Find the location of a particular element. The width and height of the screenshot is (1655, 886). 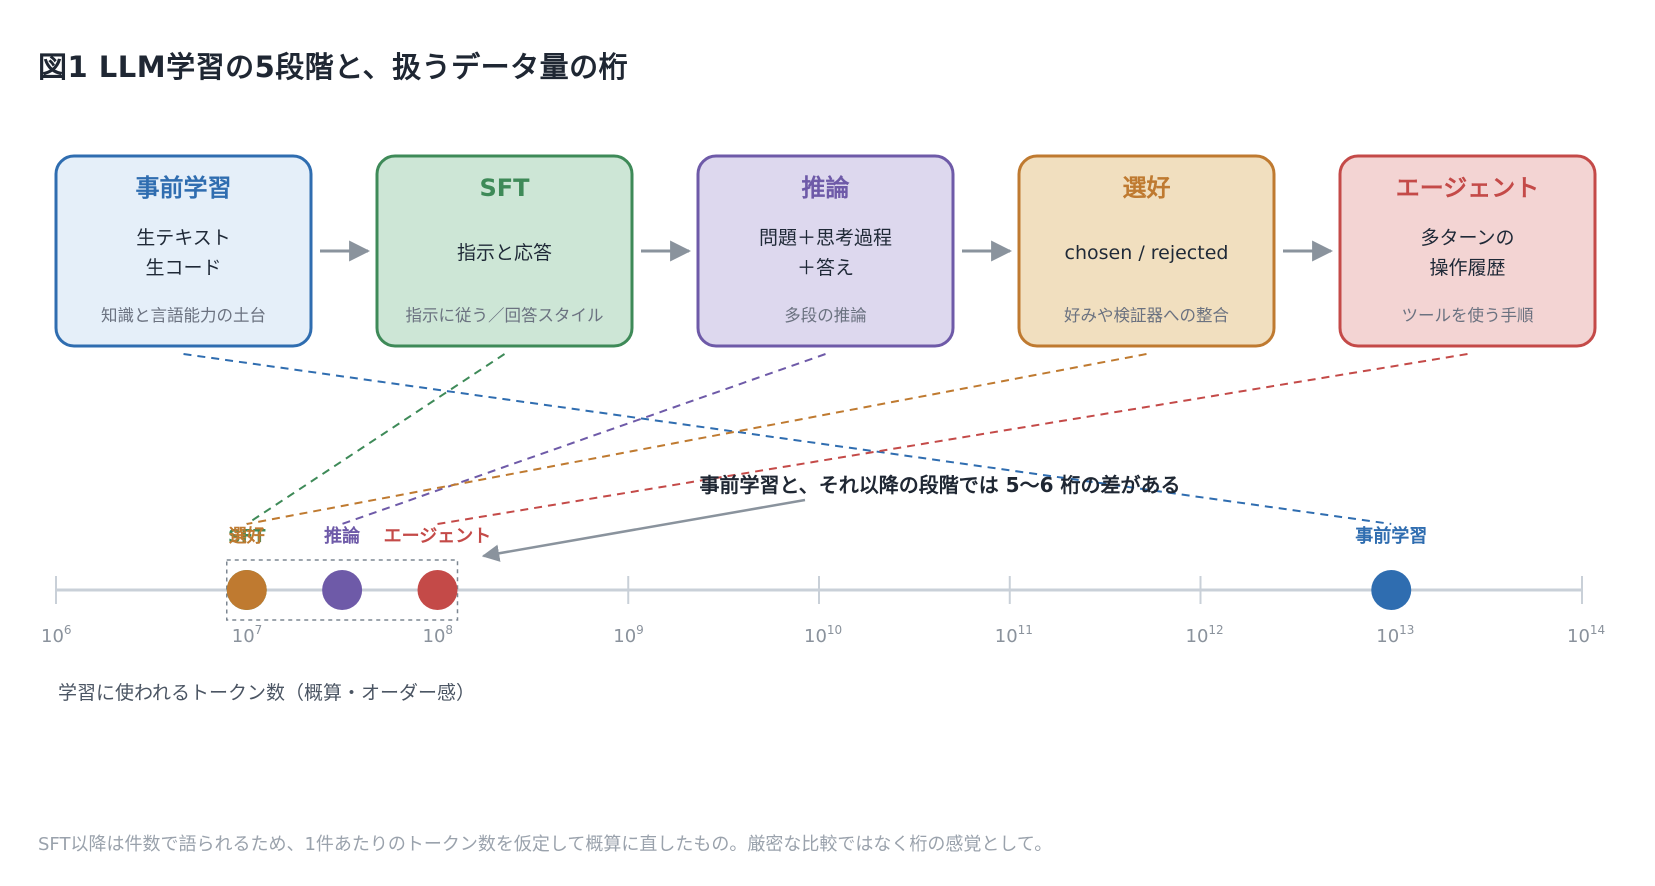

annotation-arrow is located at coordinates (643, 530).